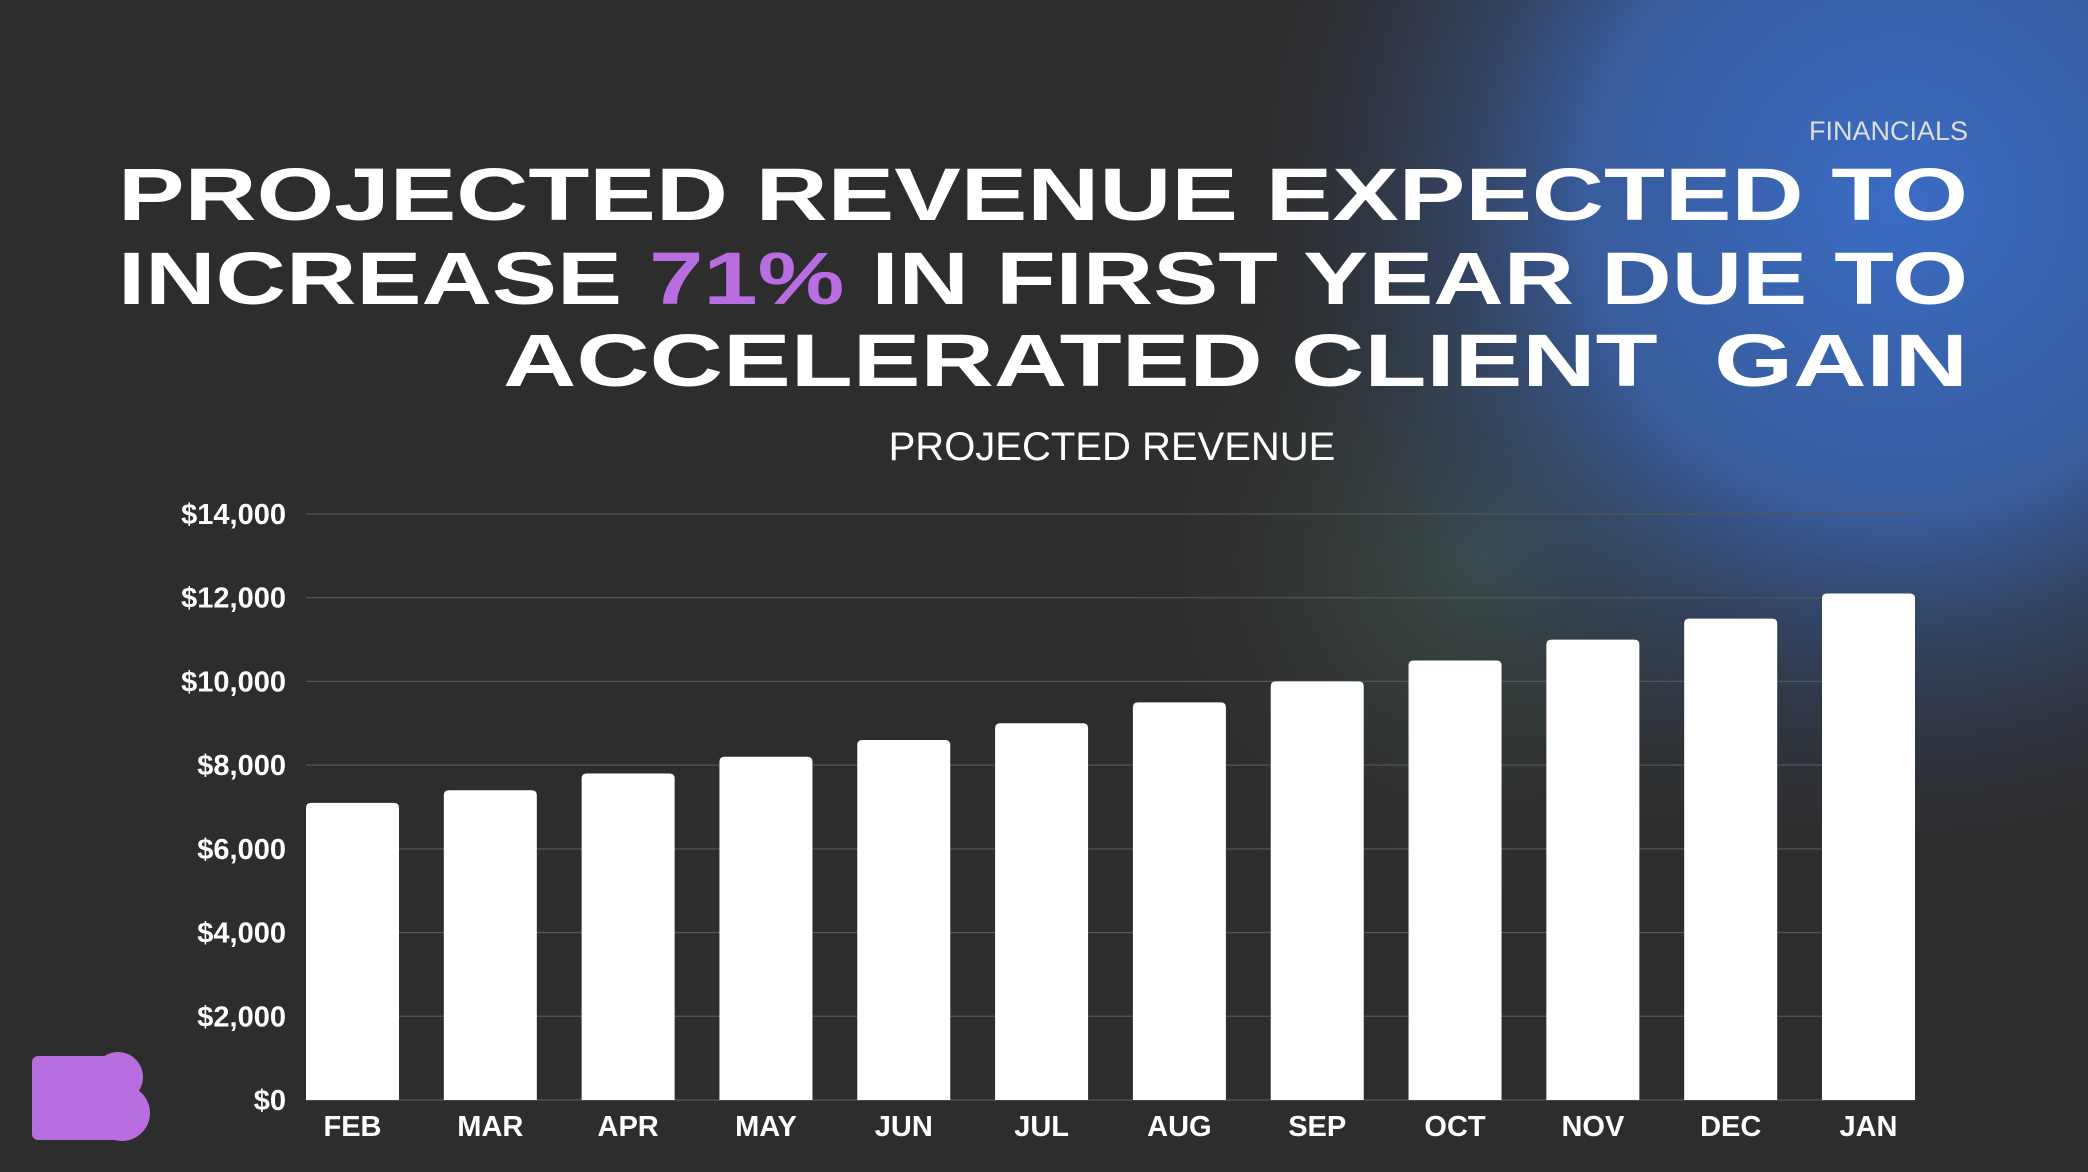 The width and height of the screenshot is (2088, 1172). What do you see at coordinates (241, 850) in the screenshot?
I see `y-tick-label: $6,000` at bounding box center [241, 850].